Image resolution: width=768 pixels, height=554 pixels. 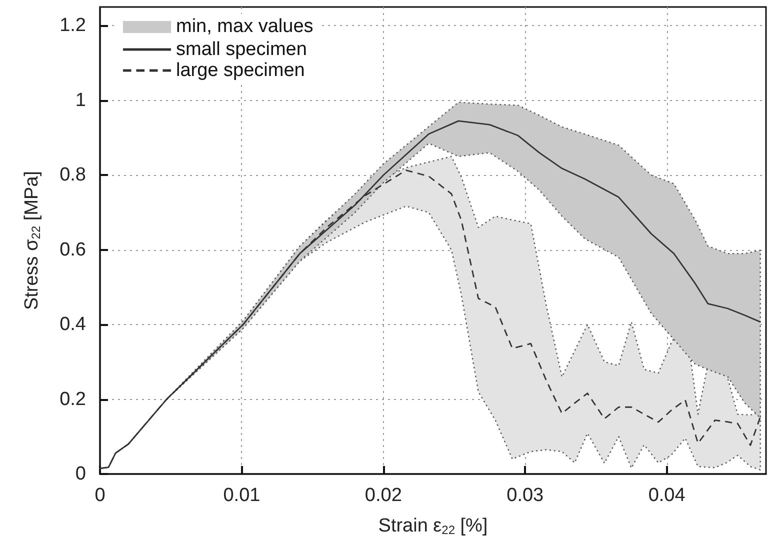 I want to click on x-tick-label: 0.01, so click(x=241, y=495).